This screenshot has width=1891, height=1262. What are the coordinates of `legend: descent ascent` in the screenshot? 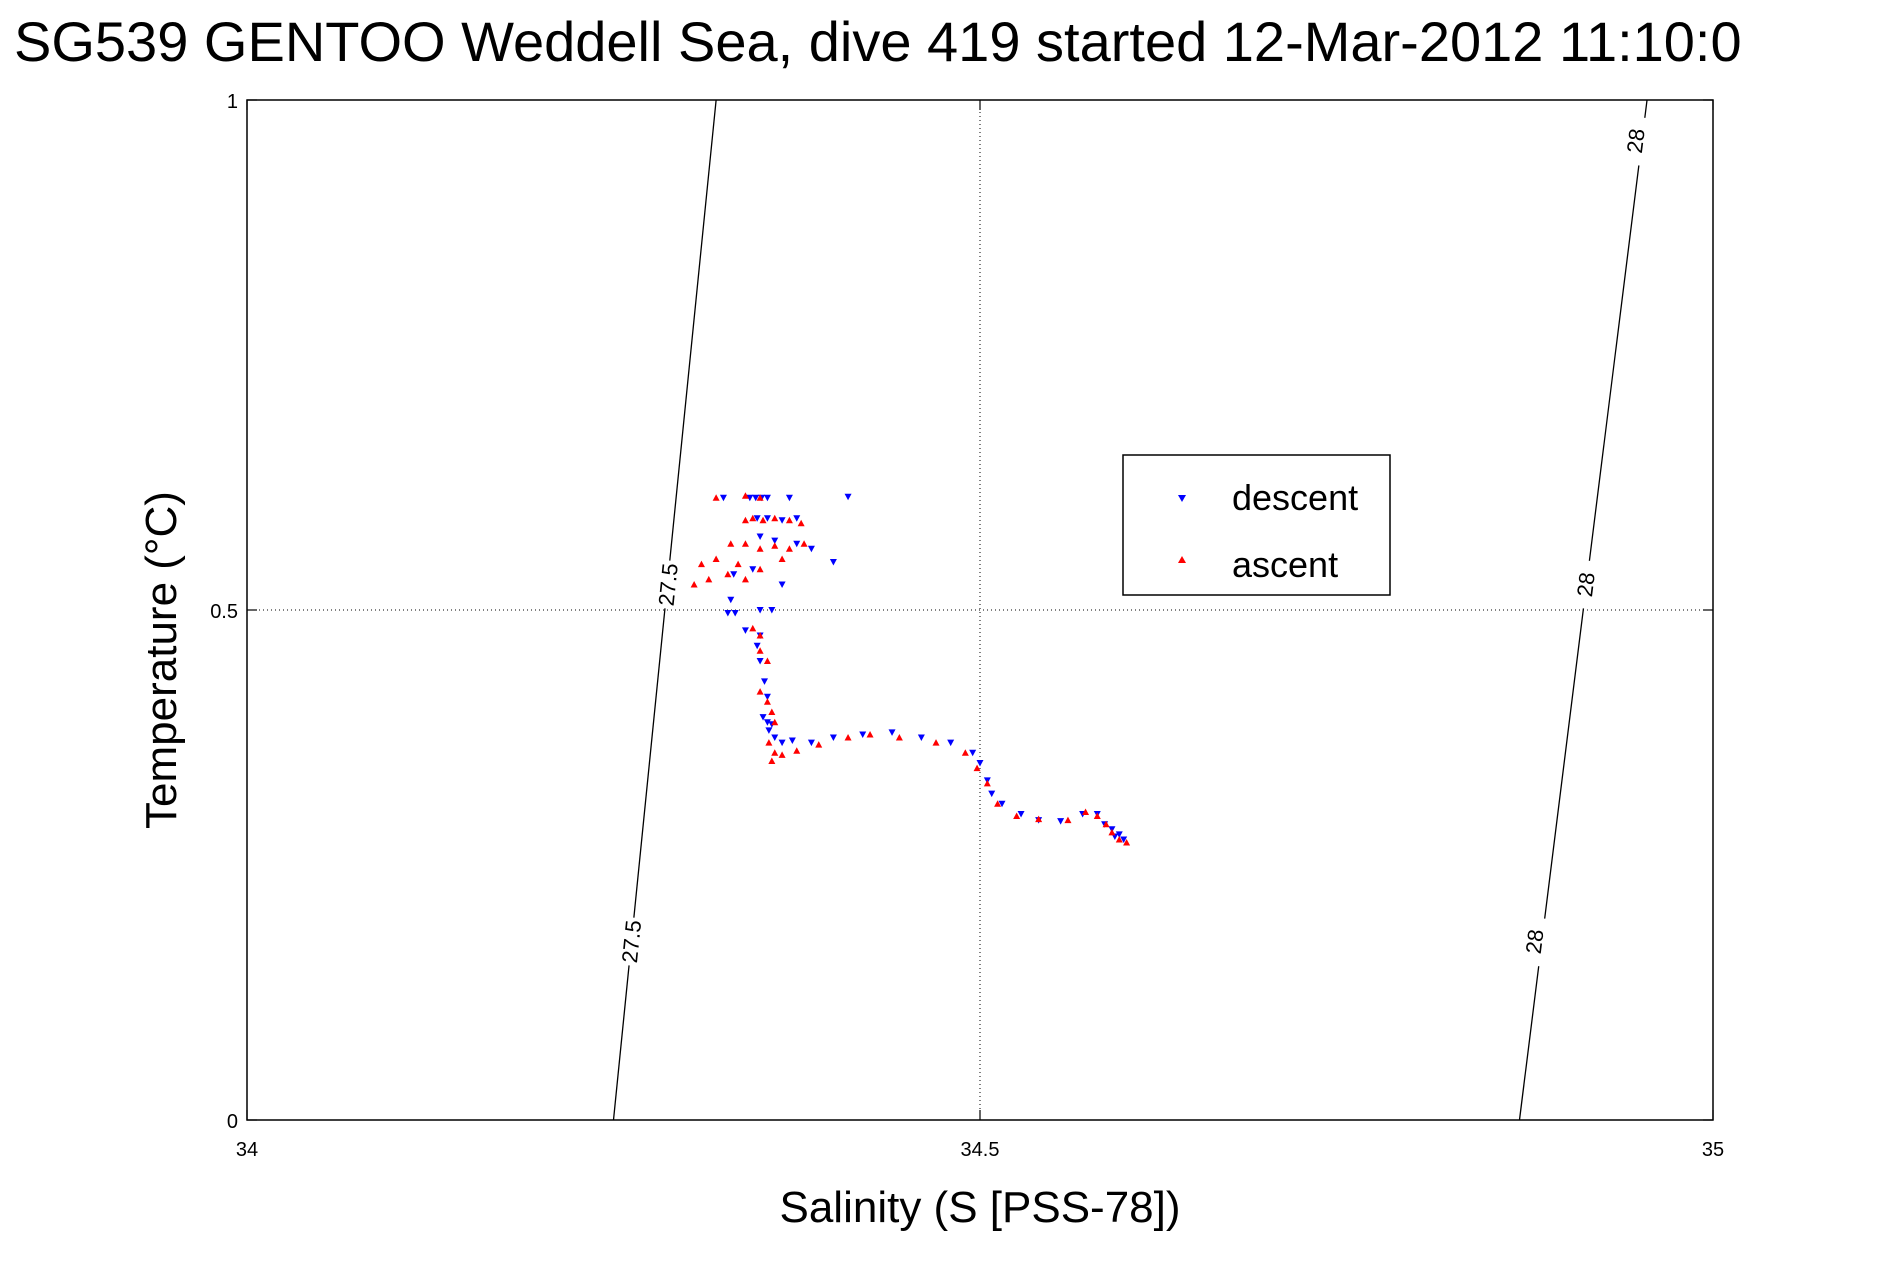 It's located at (1256, 525).